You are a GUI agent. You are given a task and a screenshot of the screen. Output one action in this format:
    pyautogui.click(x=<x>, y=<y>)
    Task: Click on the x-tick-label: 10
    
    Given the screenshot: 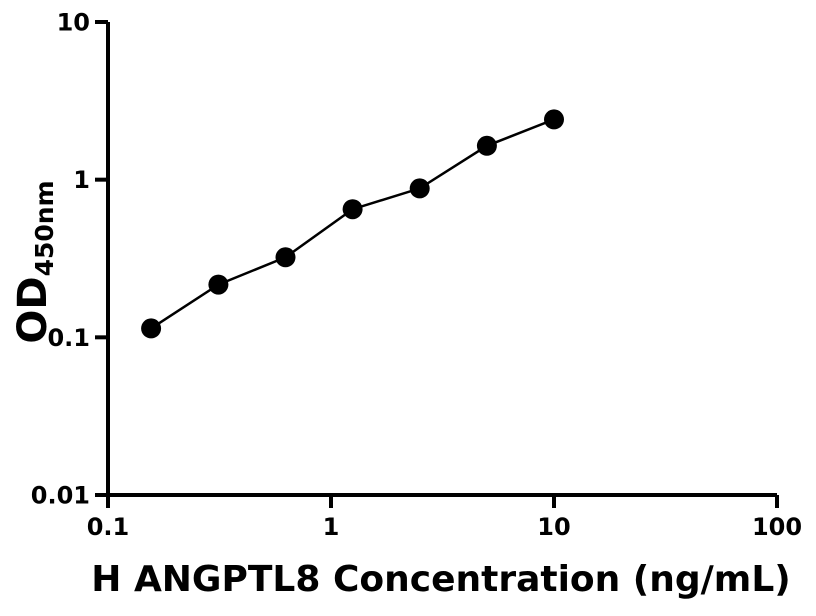 What is the action you would take?
    pyautogui.click(x=553, y=527)
    